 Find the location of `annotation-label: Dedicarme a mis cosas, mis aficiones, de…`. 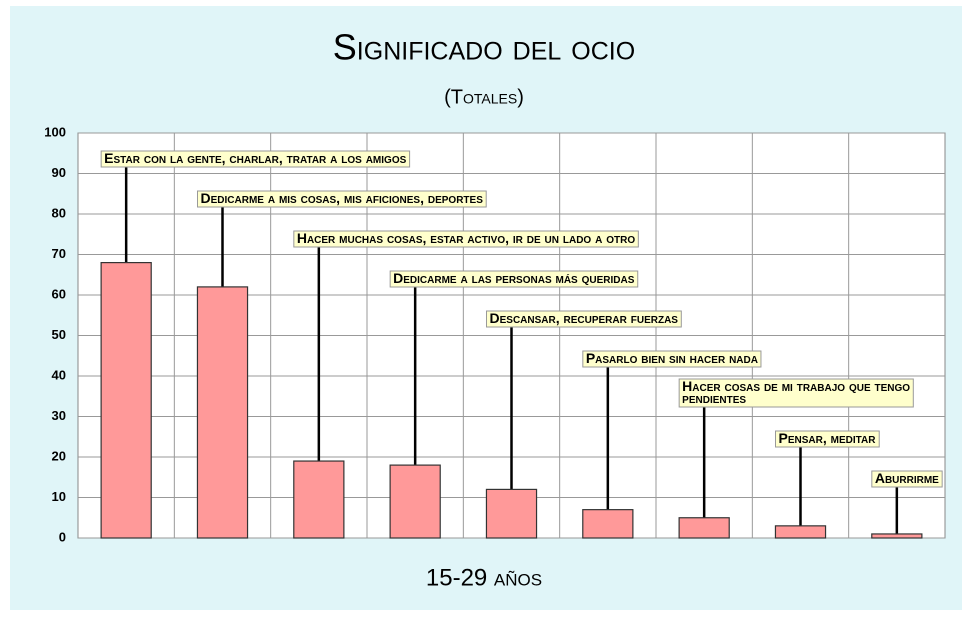

annotation-label: Dedicarme a mis cosas, mis aficiones, de… is located at coordinates (342, 198).